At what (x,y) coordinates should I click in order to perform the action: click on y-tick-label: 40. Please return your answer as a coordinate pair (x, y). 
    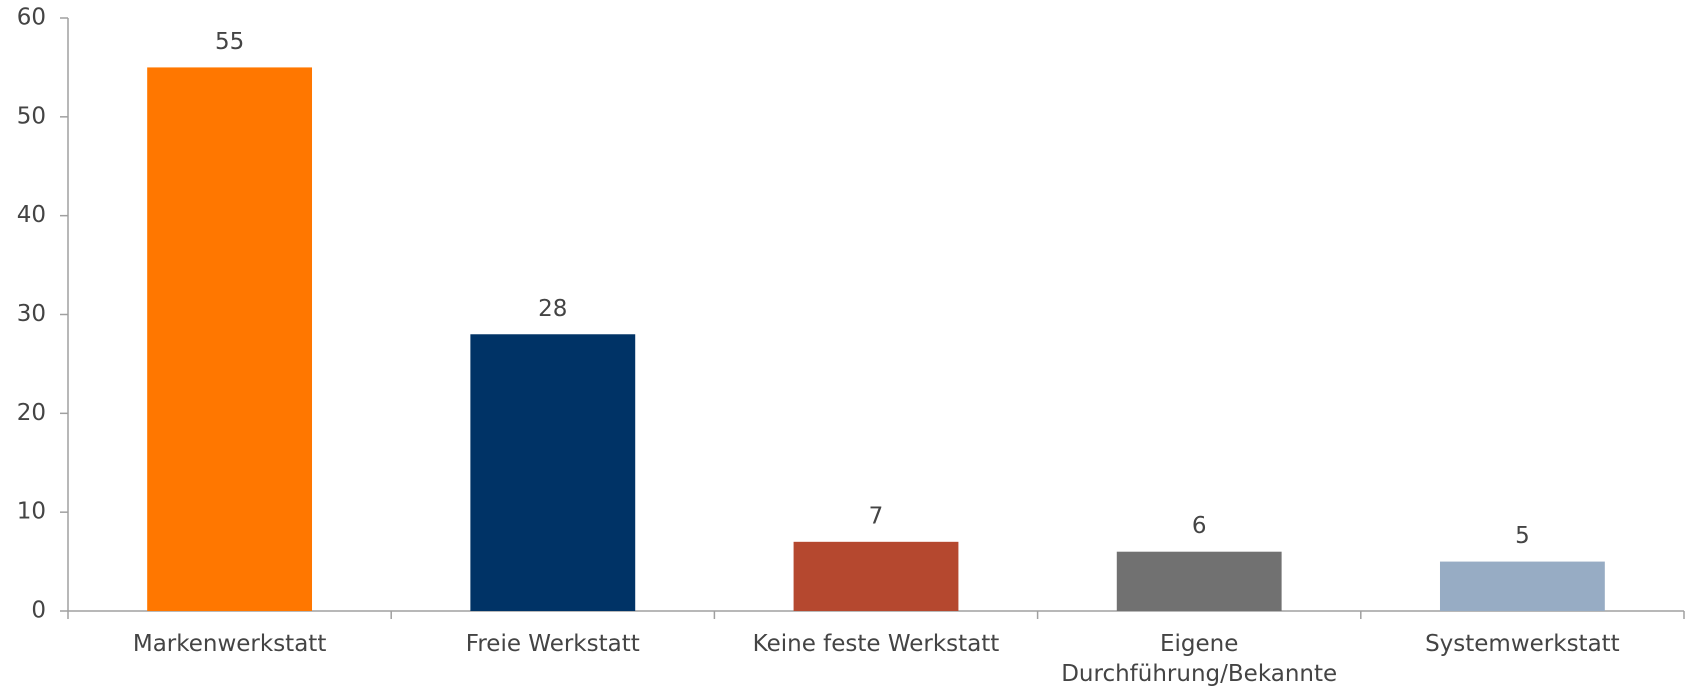
    Looking at the image, I should click on (31, 215).